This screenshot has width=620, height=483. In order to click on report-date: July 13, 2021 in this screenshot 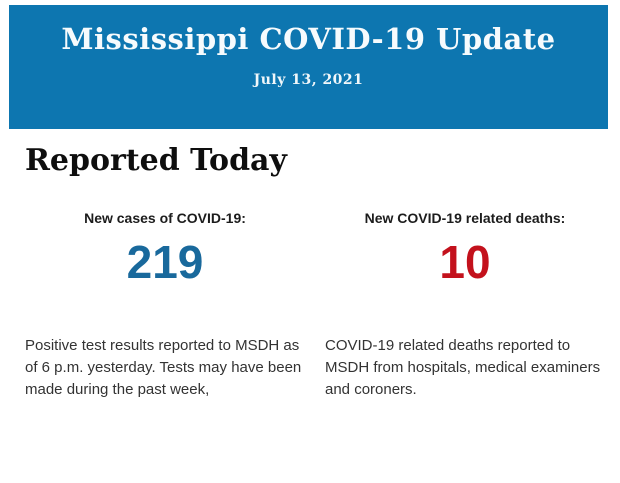, I will do `click(308, 80)`.